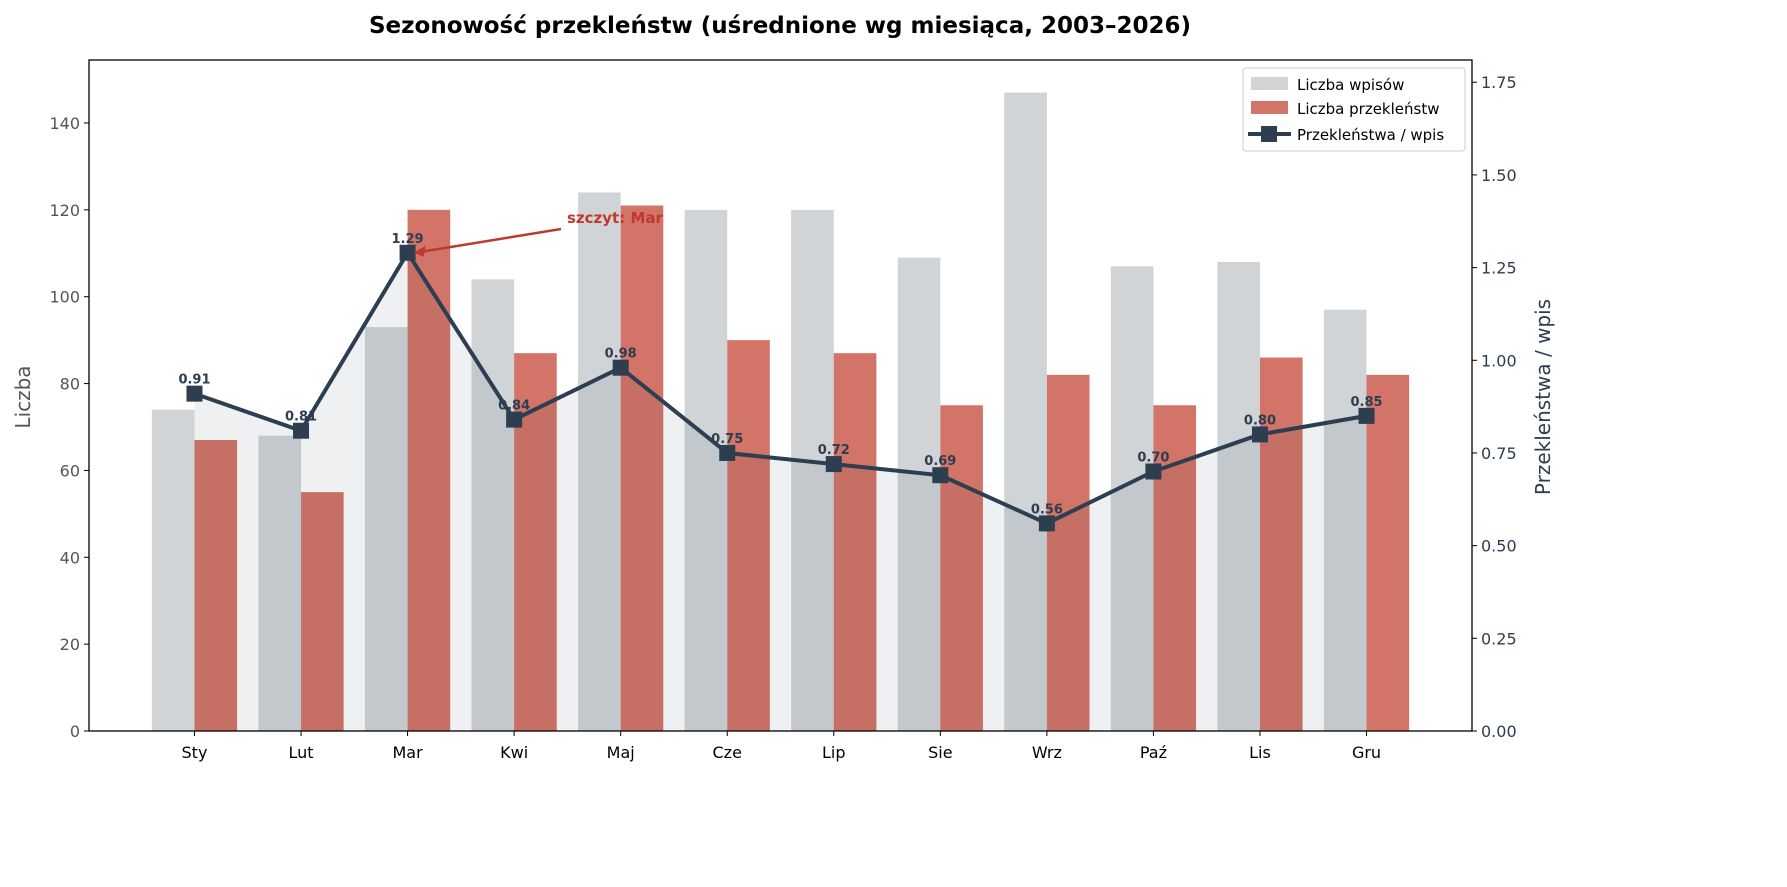  Describe the element at coordinates (834, 752) in the screenshot. I see `x-tick-label: Lip` at that location.